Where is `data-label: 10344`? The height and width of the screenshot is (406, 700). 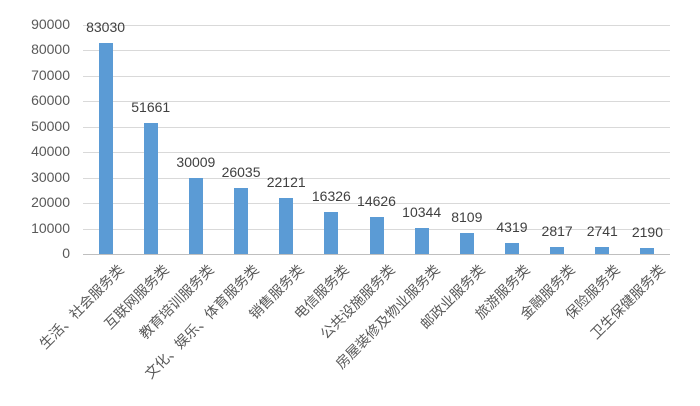 data-label: 10344 is located at coordinates (422, 211).